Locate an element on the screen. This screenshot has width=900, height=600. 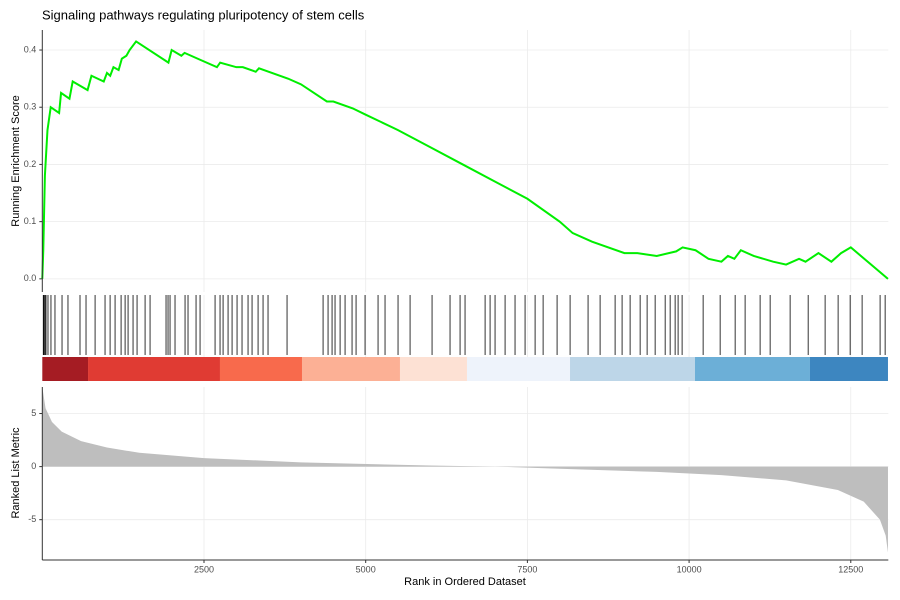
y-axis-title: Running Enrichment Score is located at coordinates (16, 160).